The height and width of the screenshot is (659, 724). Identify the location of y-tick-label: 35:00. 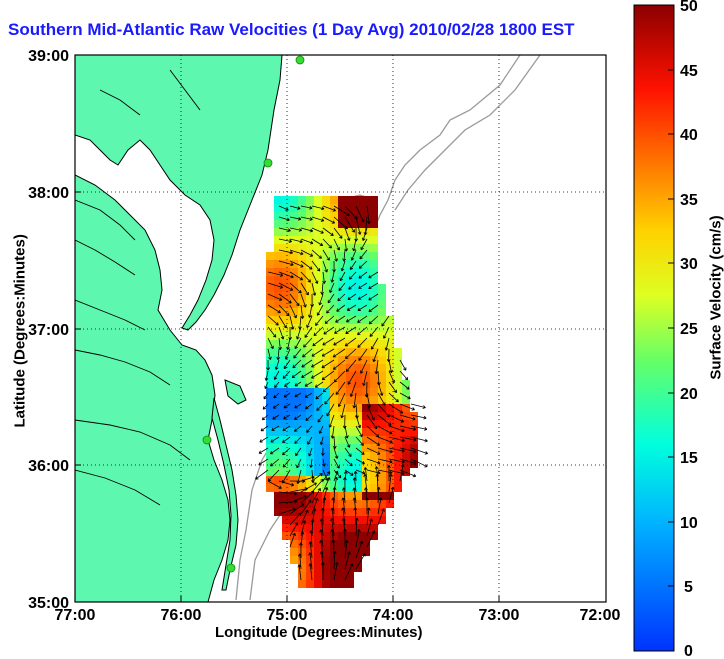
(48, 603).